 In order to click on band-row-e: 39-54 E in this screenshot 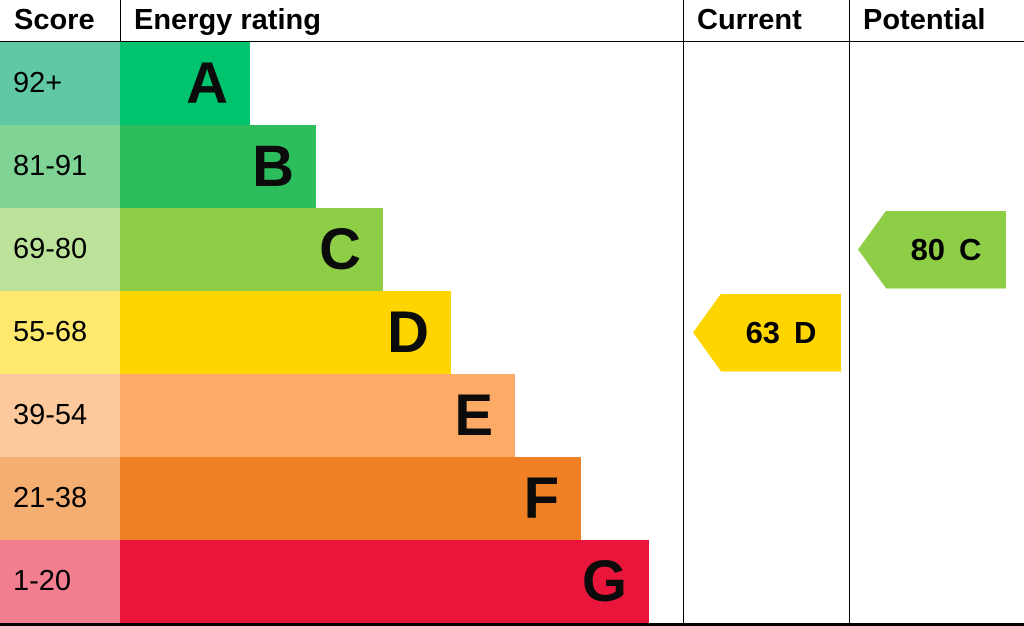, I will do `click(341, 415)`.